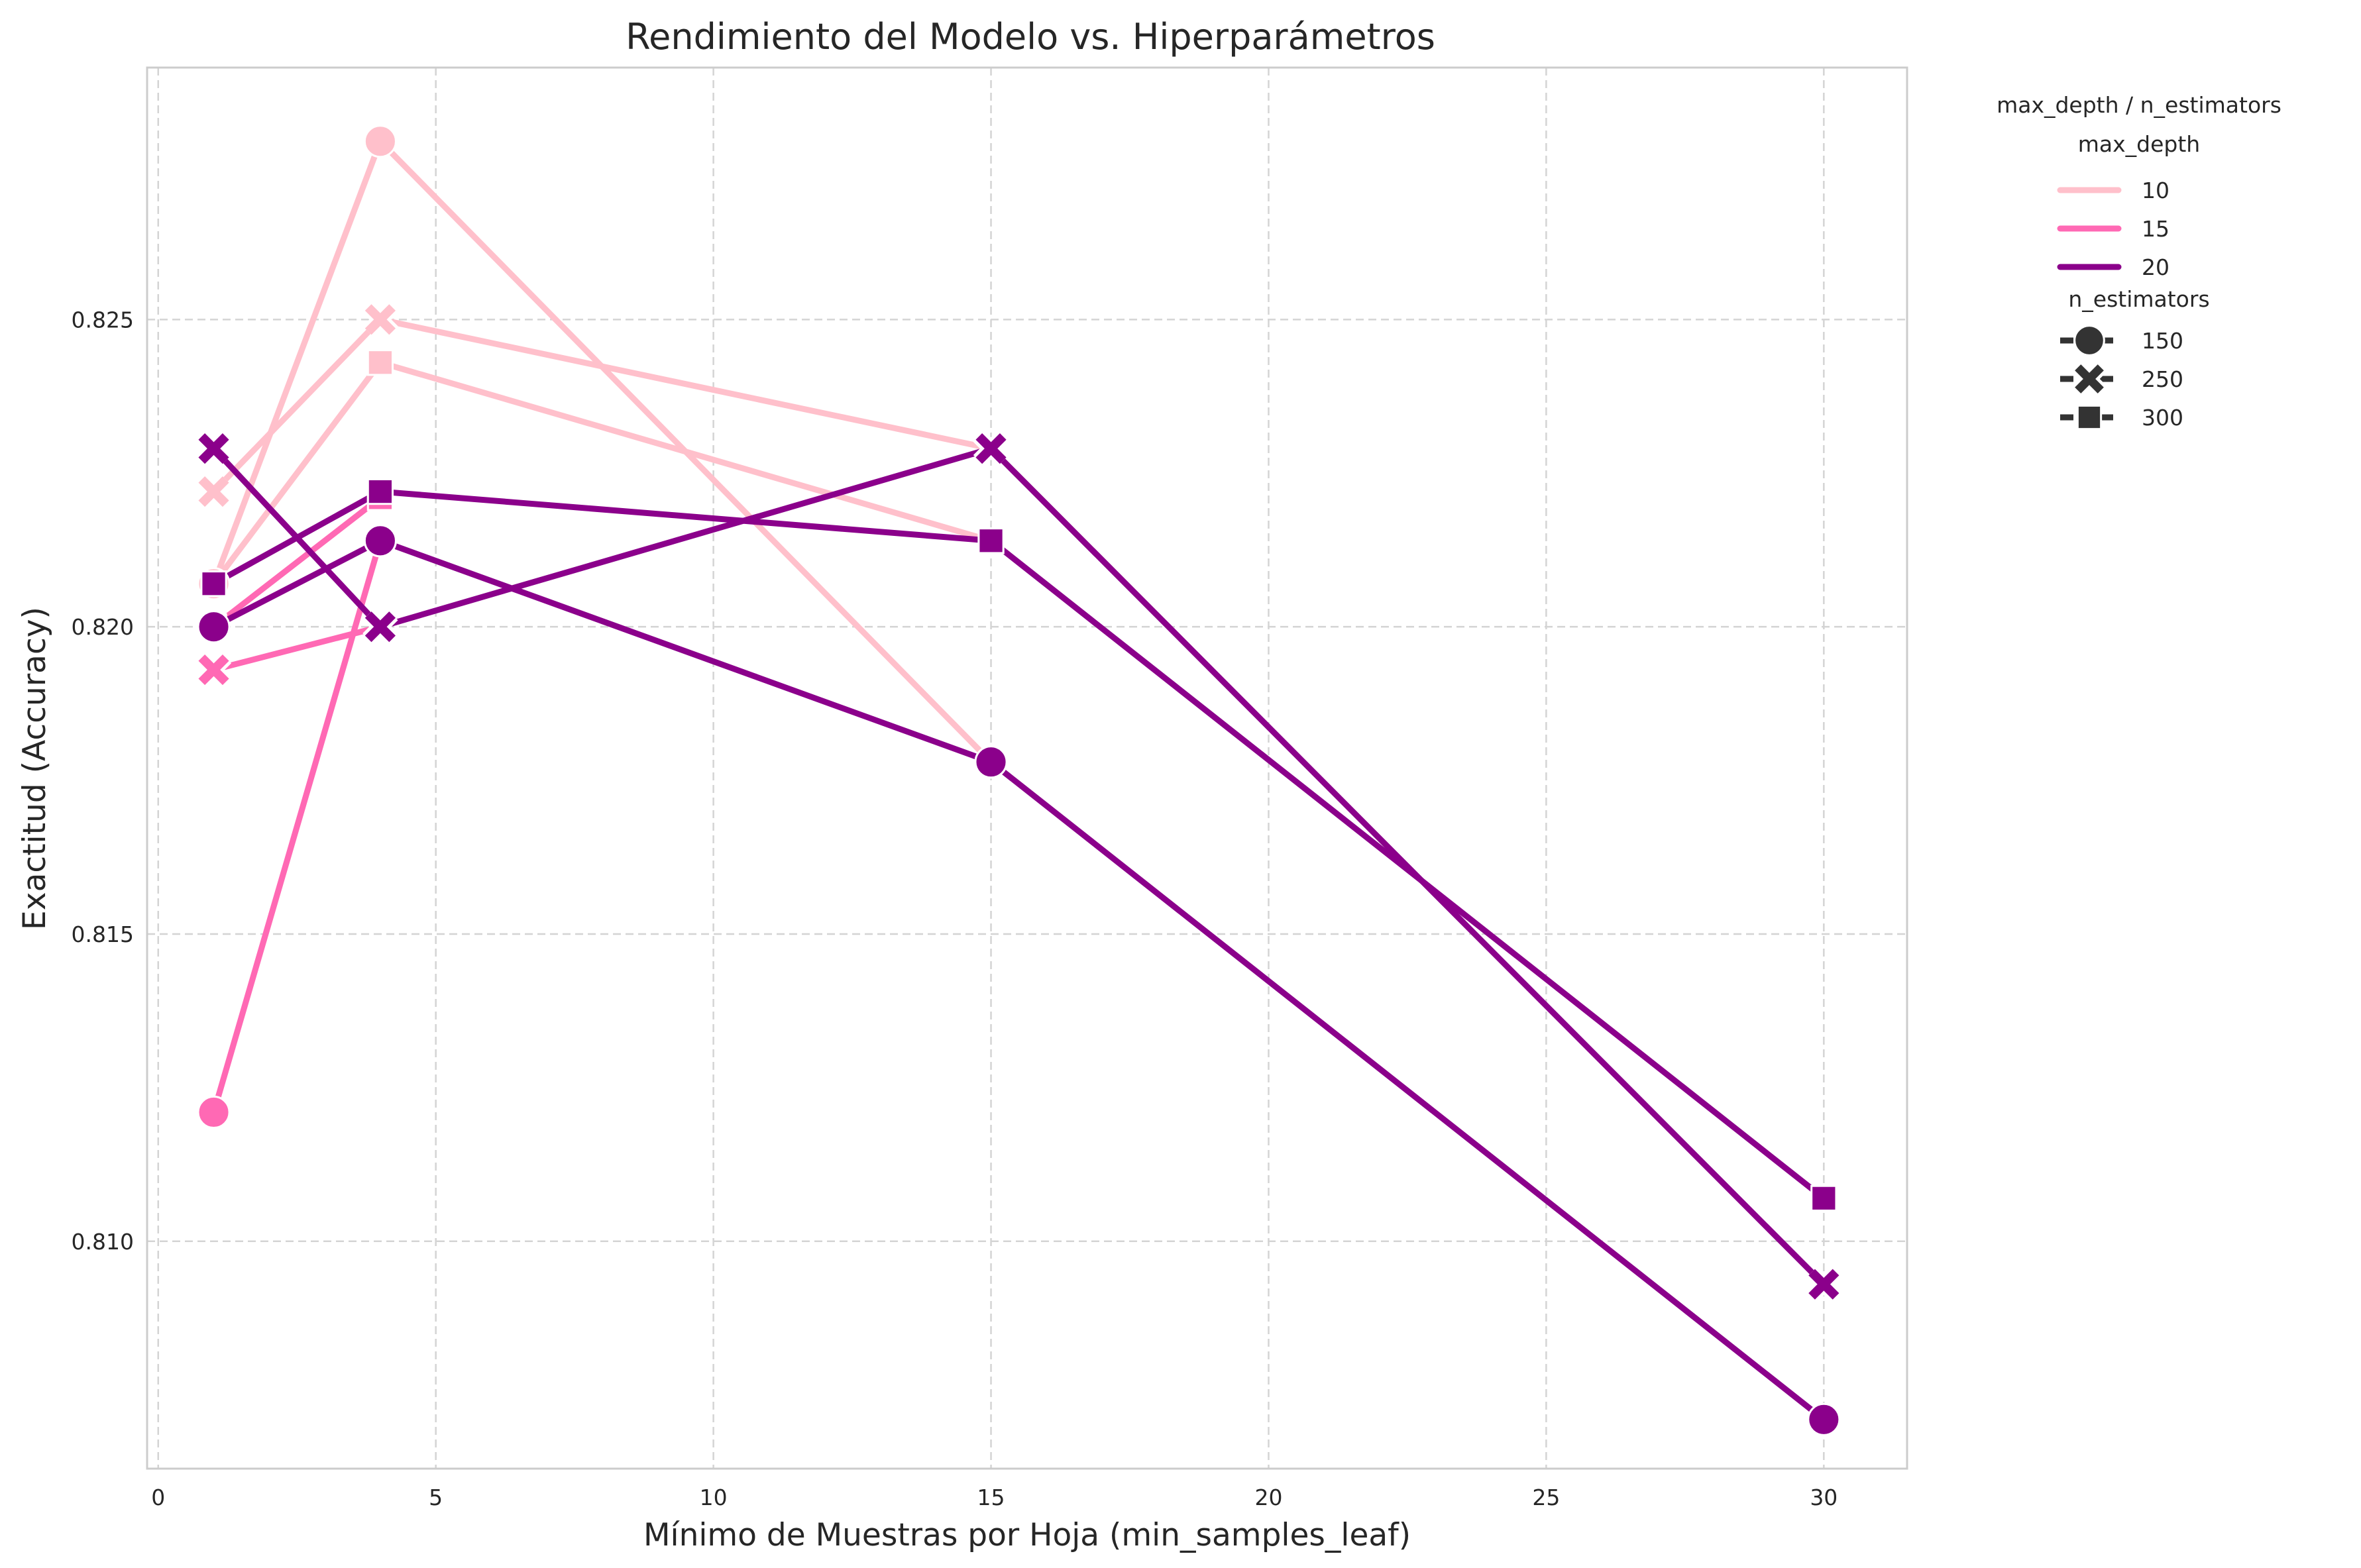 Image resolution: width=2361 pixels, height=1568 pixels. I want to click on series-depth15-est150-point, so click(214, 1112).